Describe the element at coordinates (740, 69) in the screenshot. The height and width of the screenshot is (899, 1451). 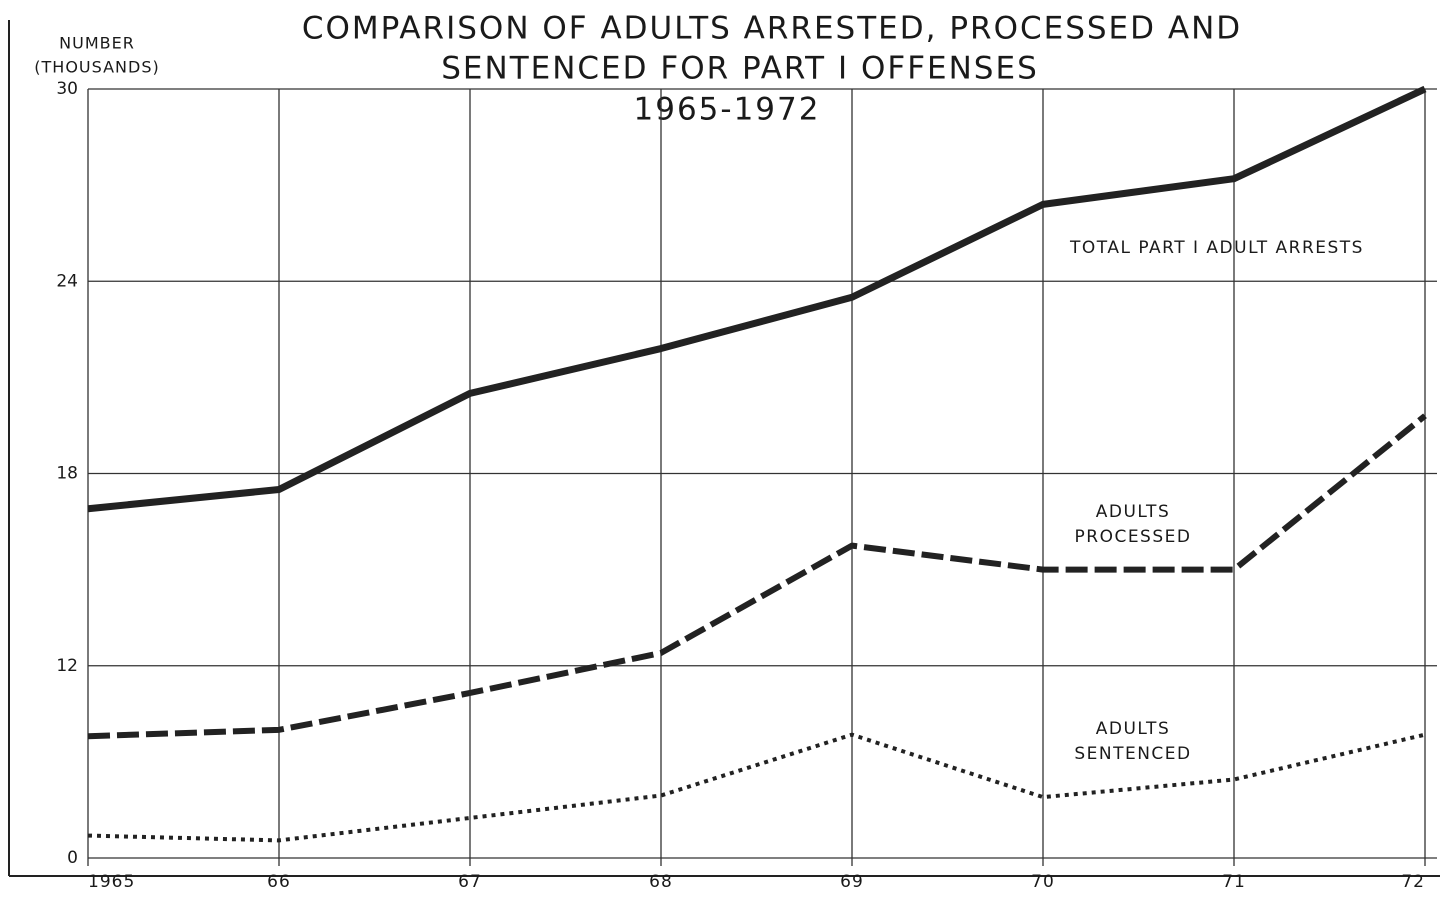
I see `chart-title: SENTENCED FOR PART I OFFENSES` at that location.